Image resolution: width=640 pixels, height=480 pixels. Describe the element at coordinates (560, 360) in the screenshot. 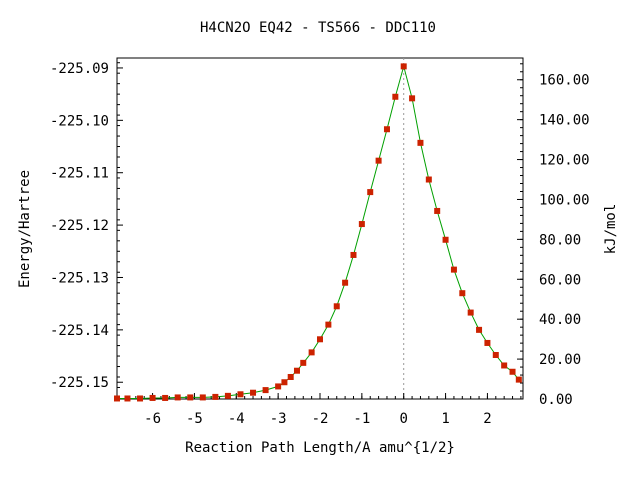

I see `y2-tick-label: 20.00` at that location.